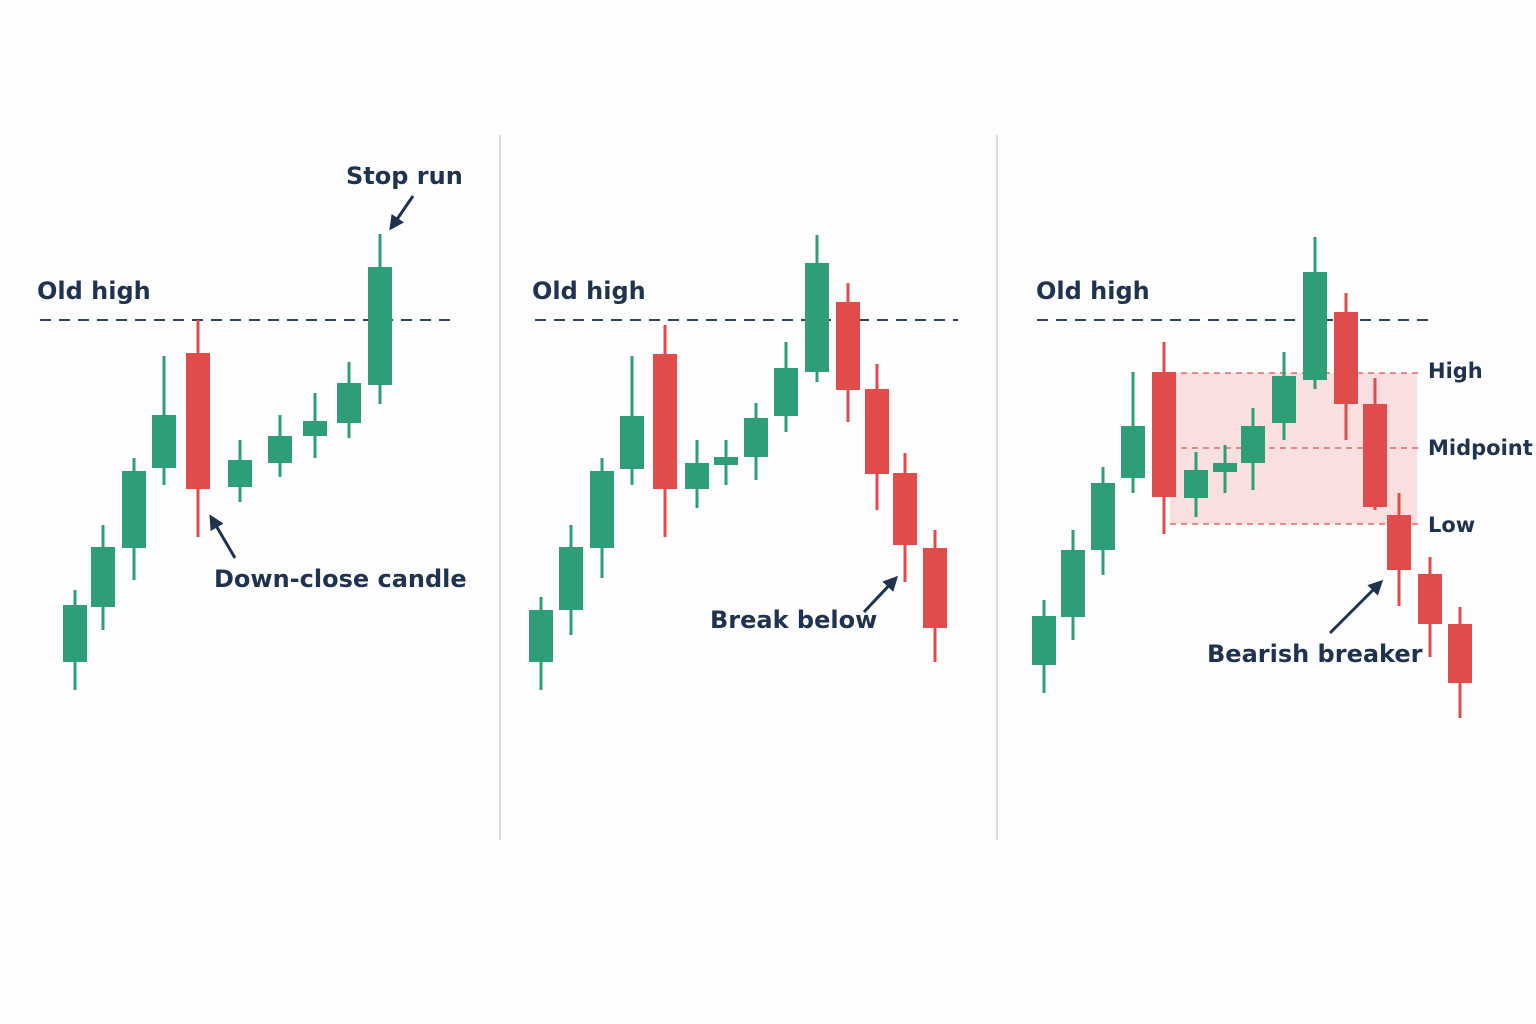 The width and height of the screenshot is (1536, 1024). What do you see at coordinates (1480, 448) in the screenshot?
I see `zone-label: Midpoint` at bounding box center [1480, 448].